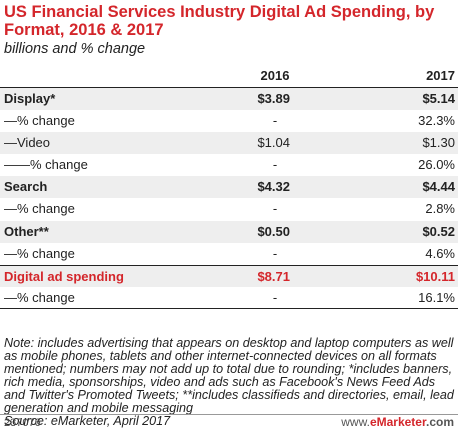 This screenshot has width=458, height=432. What do you see at coordinates (438, 187) in the screenshot?
I see `row-value-2017: $4.44` at bounding box center [438, 187].